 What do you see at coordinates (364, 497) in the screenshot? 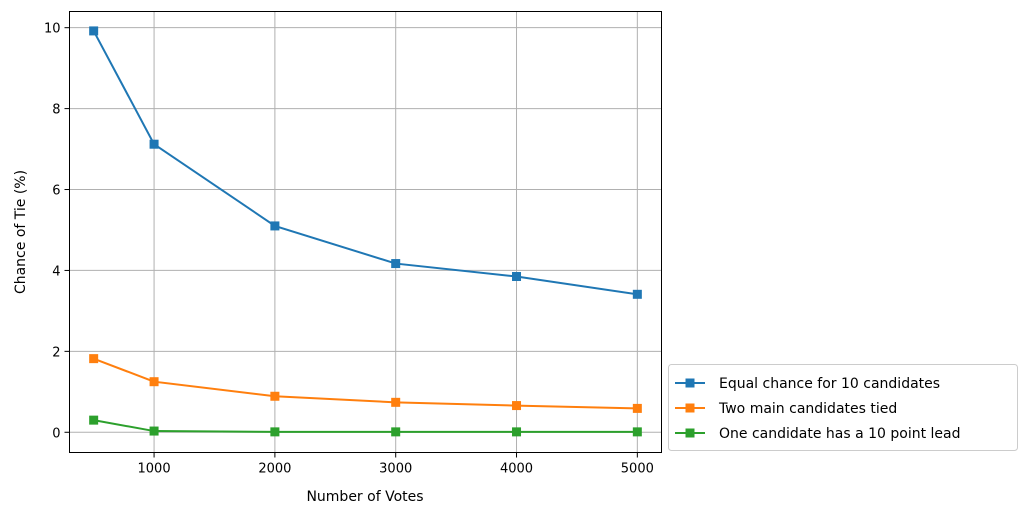
I see `x-axis-label: Number of Votes` at bounding box center [364, 497].